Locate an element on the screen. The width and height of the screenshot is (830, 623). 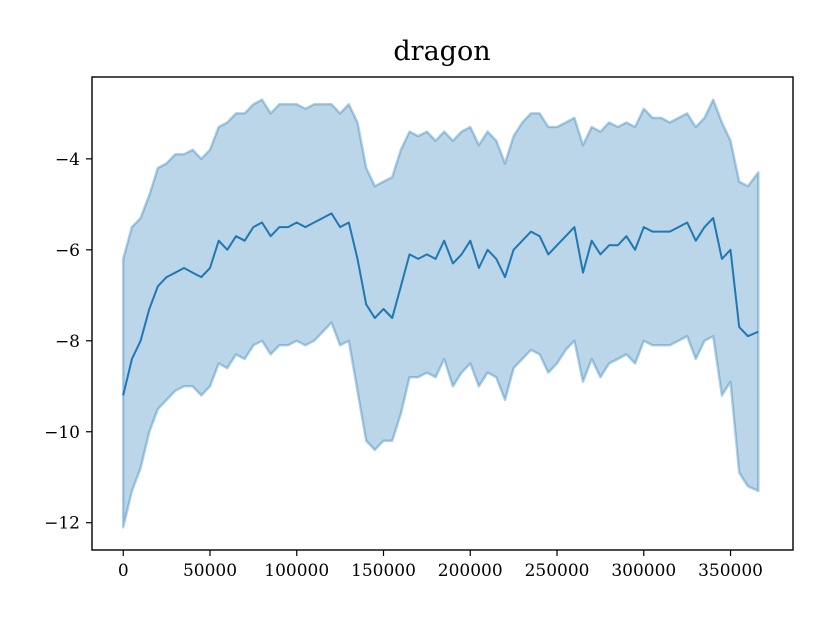
chart-title: dragon is located at coordinates (441, 51).